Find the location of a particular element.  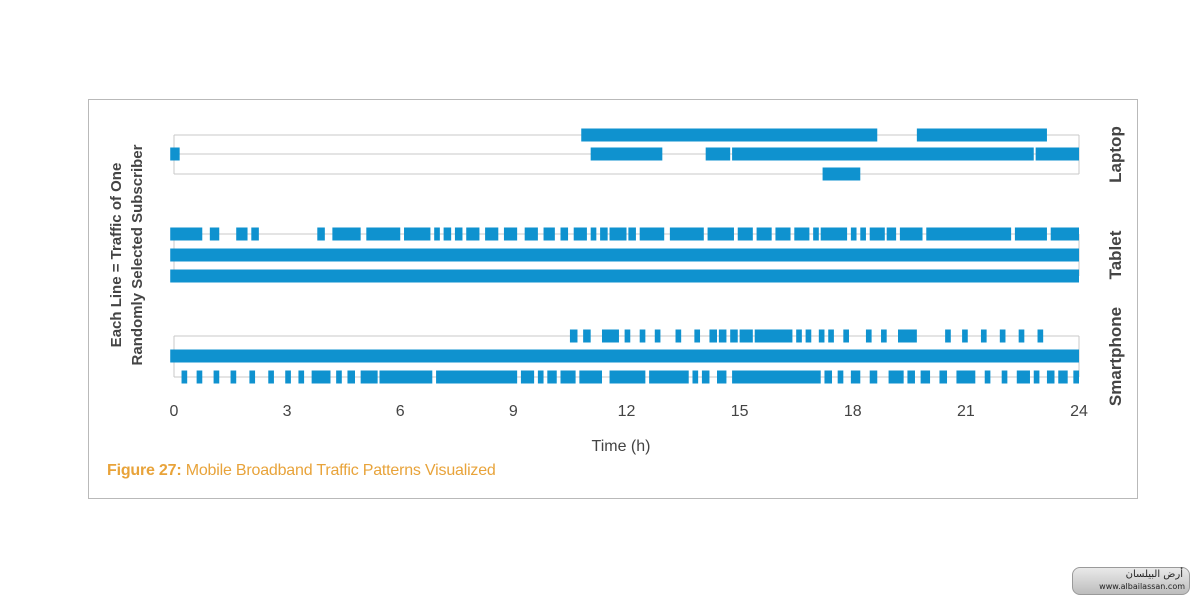

x-tick-label: 21 is located at coordinates (966, 411).